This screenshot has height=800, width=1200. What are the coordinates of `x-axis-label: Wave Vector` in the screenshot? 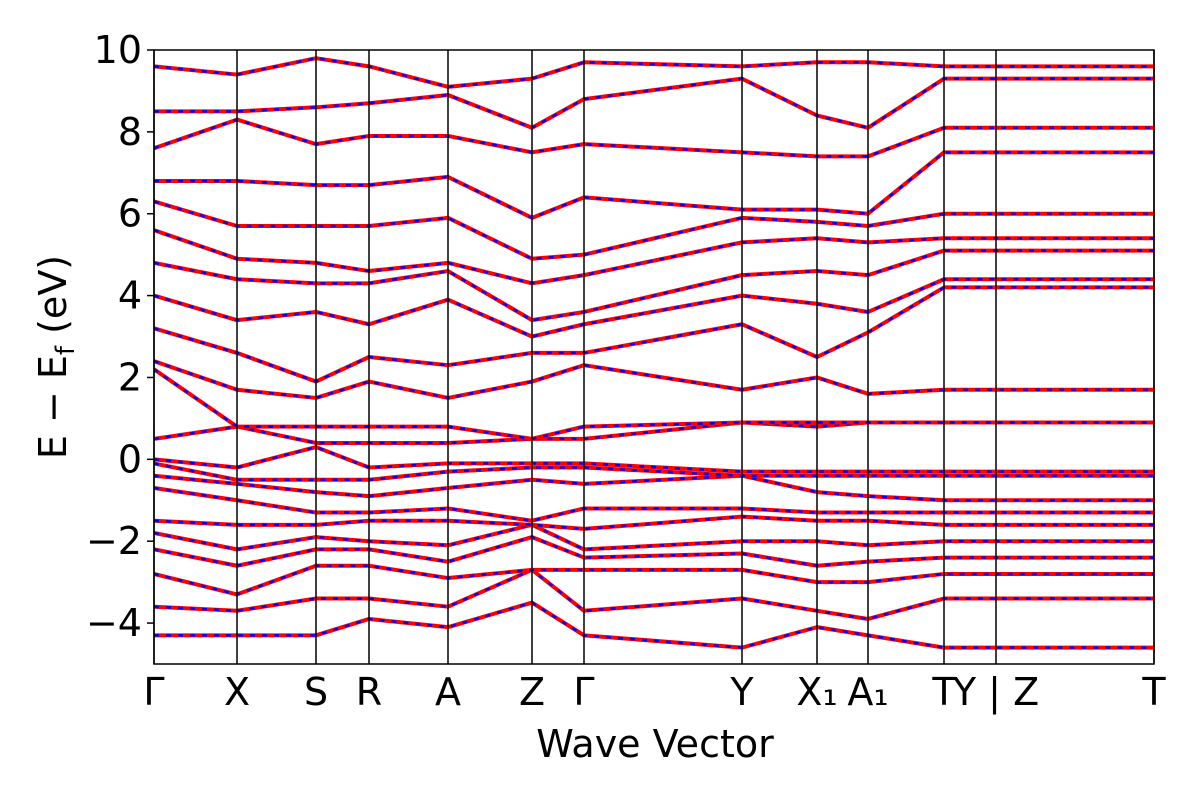 It's located at (655, 744).